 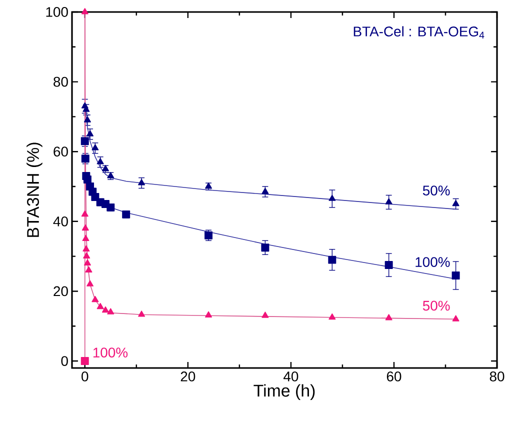 I want to click on y-tick-label: 40, so click(x=60, y=221).